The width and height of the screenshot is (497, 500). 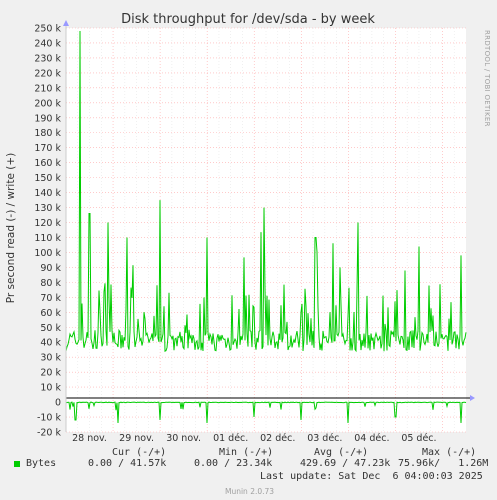 I want to click on y-tick-label: 240 k, so click(x=47, y=43).